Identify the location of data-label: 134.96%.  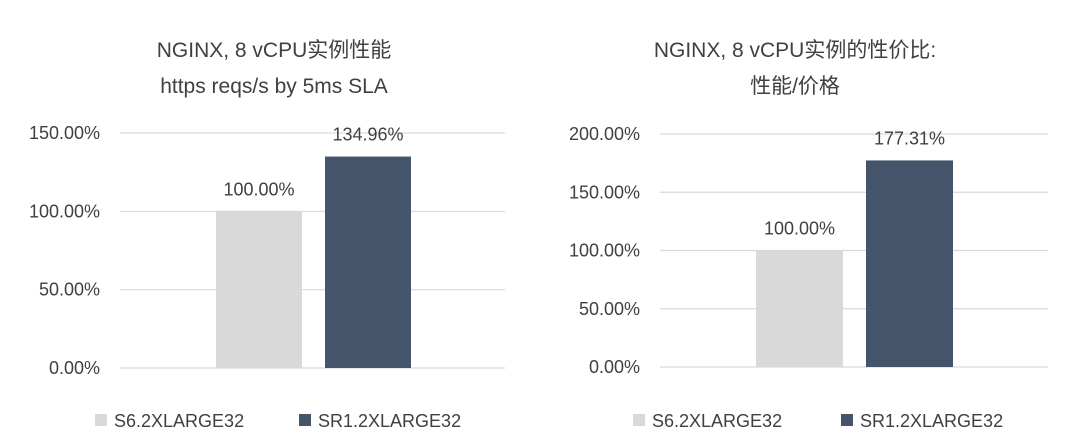
(367, 135).